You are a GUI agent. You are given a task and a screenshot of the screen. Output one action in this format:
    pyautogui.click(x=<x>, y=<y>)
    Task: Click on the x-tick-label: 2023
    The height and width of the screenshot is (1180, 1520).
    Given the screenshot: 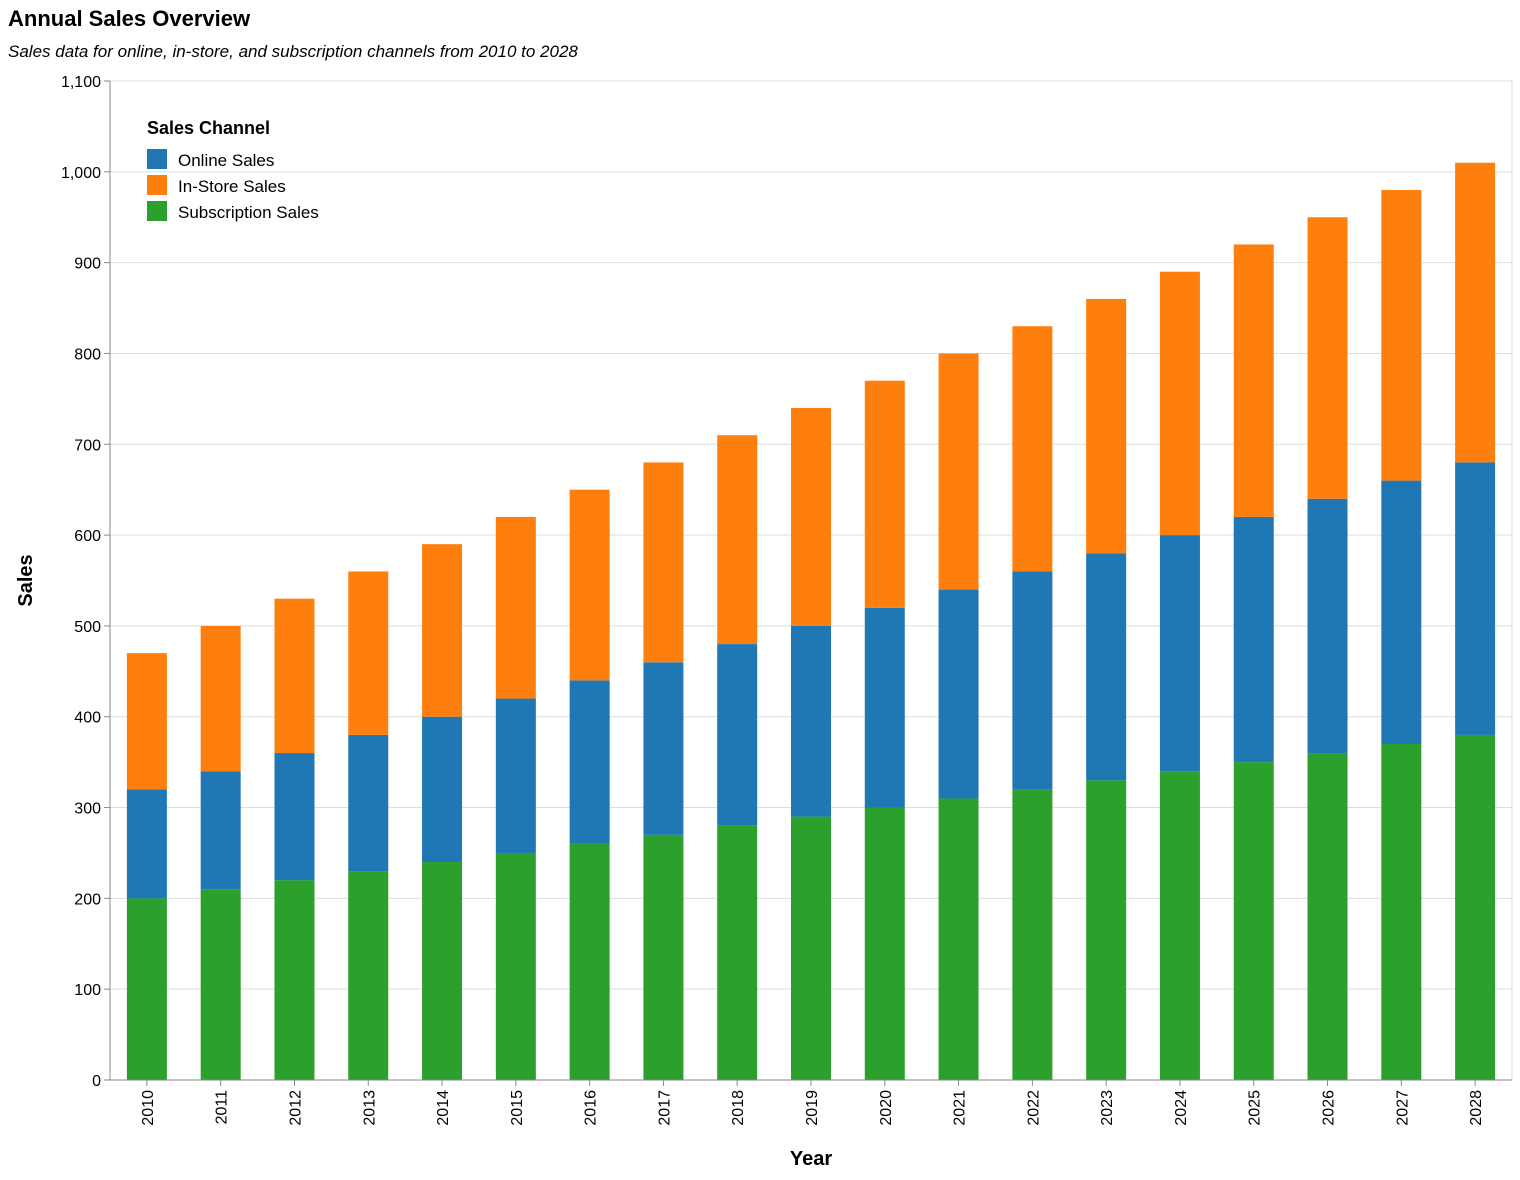 What is the action you would take?
    pyautogui.click(x=1107, y=1108)
    